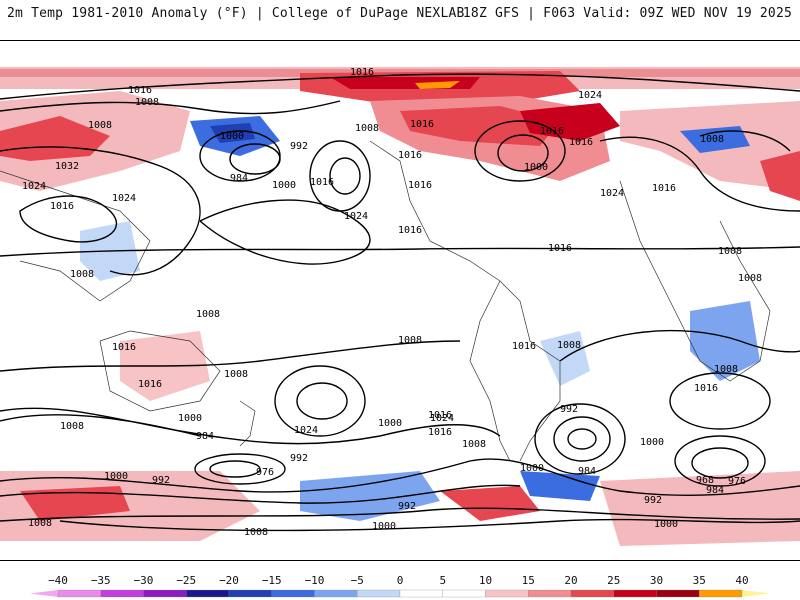 This screenshot has height=600, width=800. I want to click on americas-coast, so click(465, 301).